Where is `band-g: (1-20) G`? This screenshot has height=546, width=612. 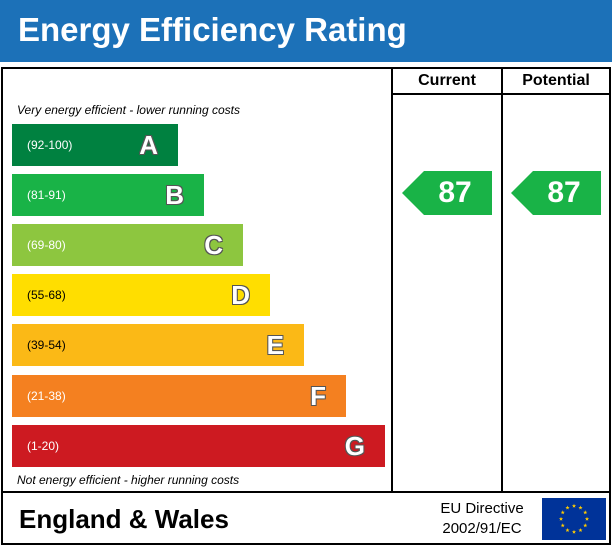
band-g: (1-20) G is located at coordinates (198, 446).